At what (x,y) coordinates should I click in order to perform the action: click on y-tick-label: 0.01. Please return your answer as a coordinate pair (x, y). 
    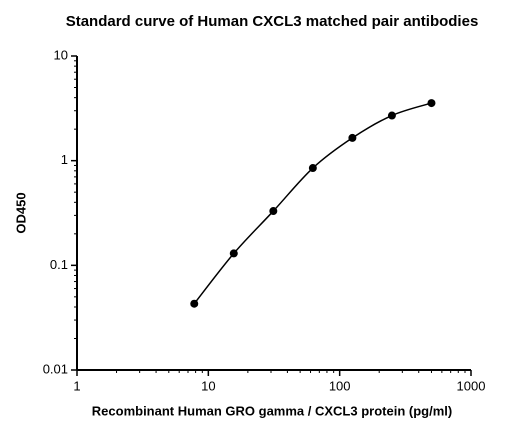
    Looking at the image, I should click on (55, 368).